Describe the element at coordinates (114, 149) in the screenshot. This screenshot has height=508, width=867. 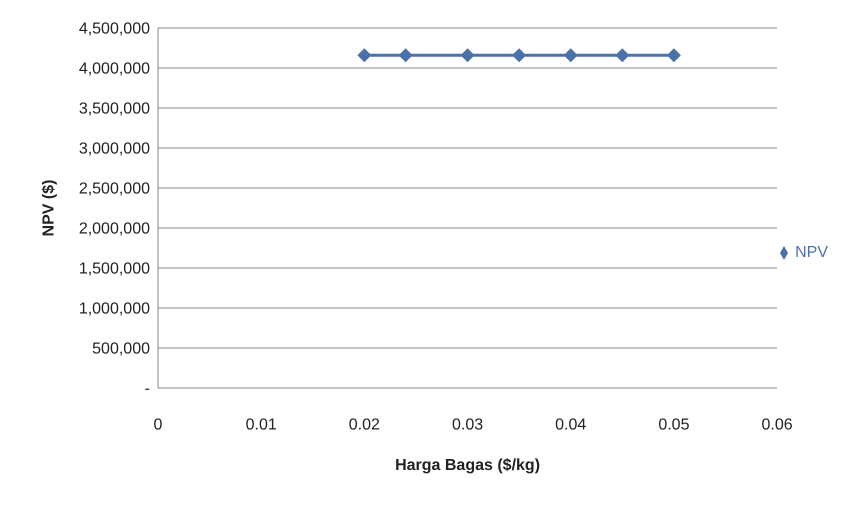
I see `y-tick-label: 3,000,000` at that location.